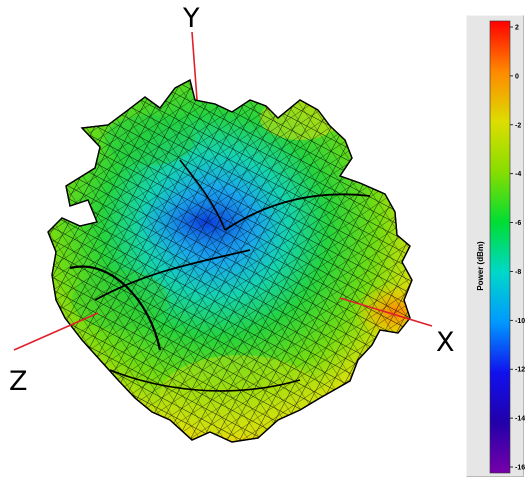  I want to click on colorbar-tick-label: -12, so click(520, 370).